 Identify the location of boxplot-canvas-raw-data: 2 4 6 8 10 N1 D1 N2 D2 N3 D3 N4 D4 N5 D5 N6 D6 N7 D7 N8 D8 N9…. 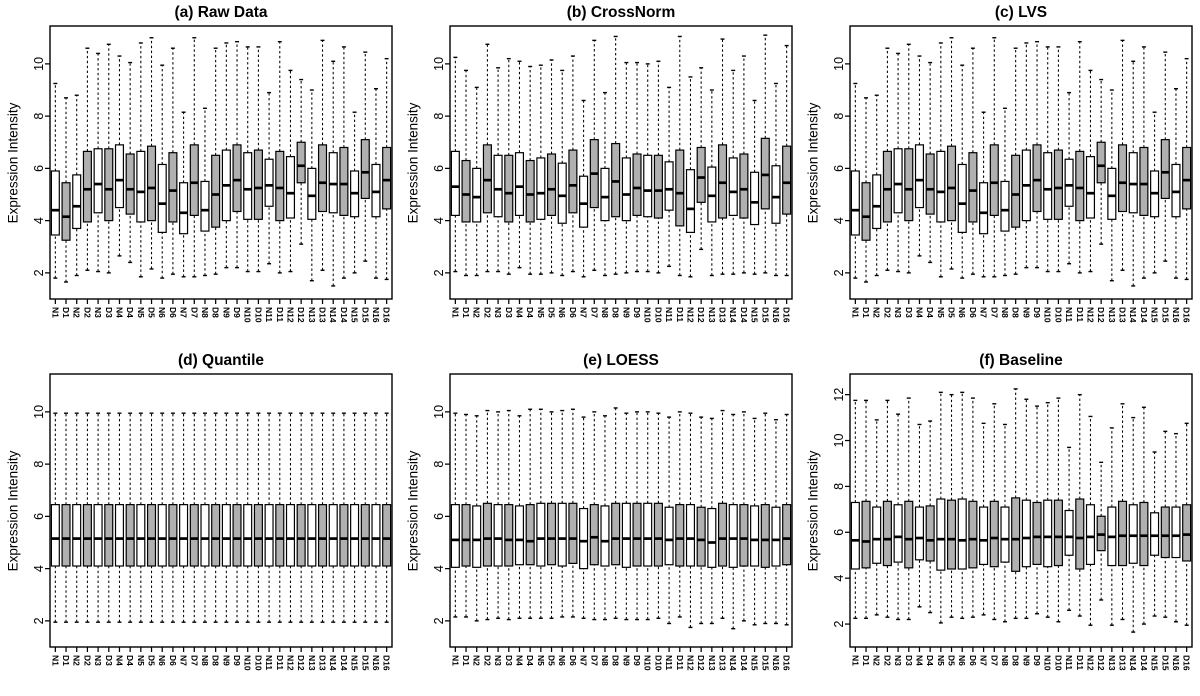
(212, 174).